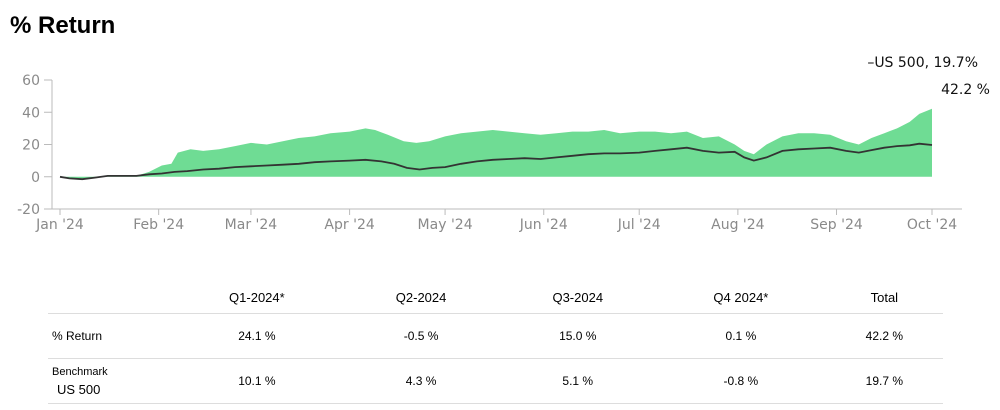 The height and width of the screenshot is (410, 1000). I want to click on x-tick-label: Mar '24, so click(251, 225).